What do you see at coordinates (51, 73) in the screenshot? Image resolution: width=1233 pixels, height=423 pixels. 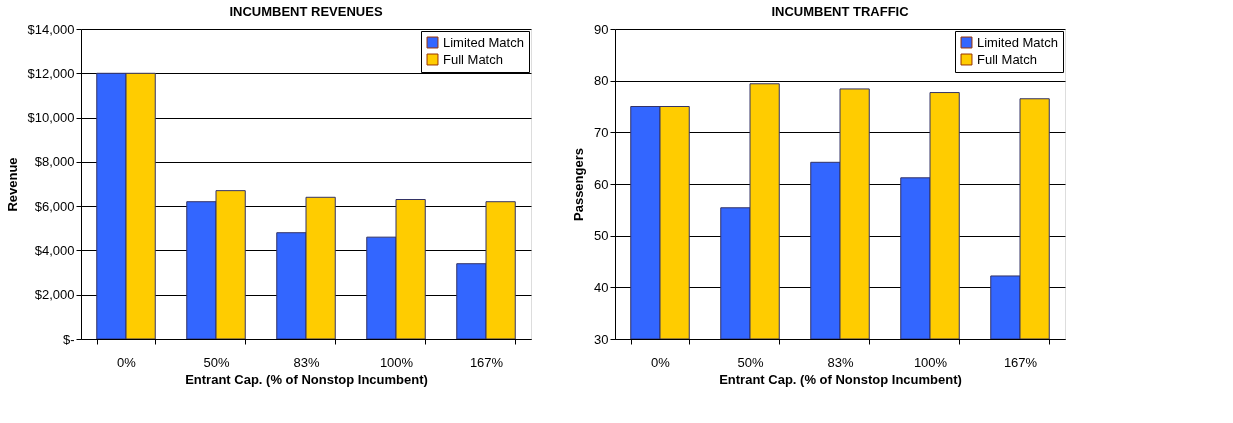 I see `y-tick-label: $12,000` at bounding box center [51, 73].